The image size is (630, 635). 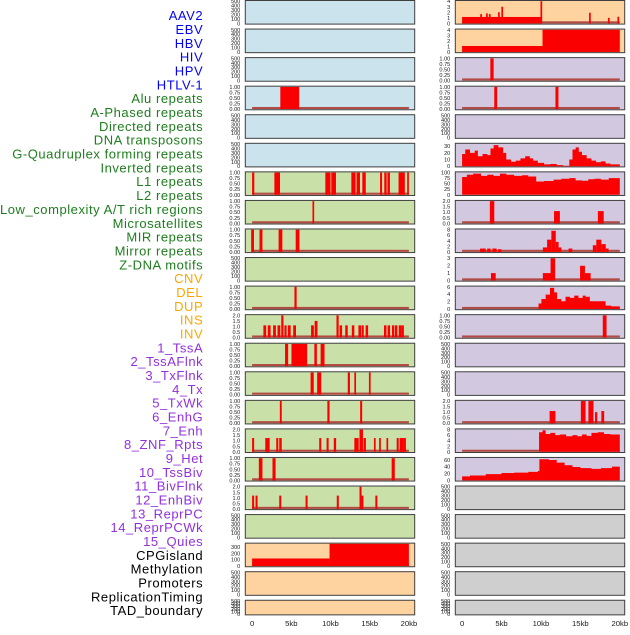 I want to click on svg-text: INS, so click(x=191, y=320).